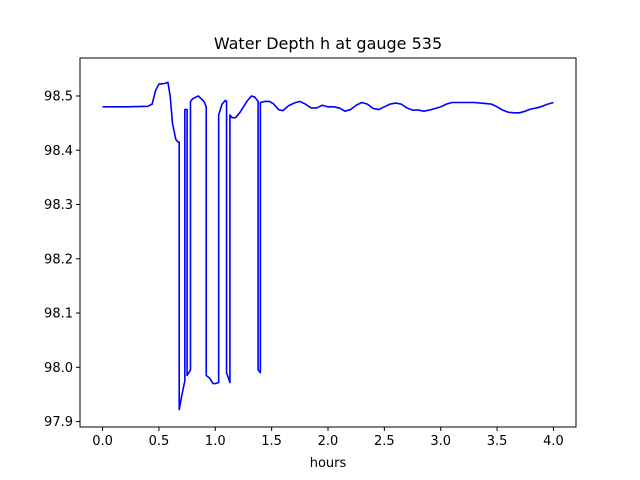 This screenshot has height=480, width=640. I want to click on y-tick-label: 97.9, so click(58, 422).